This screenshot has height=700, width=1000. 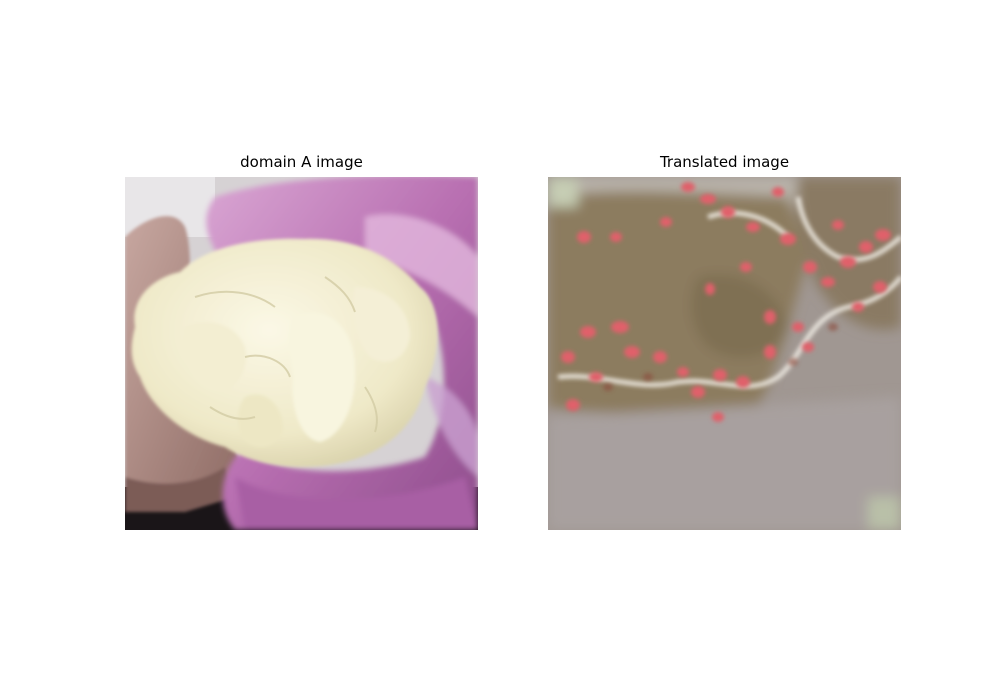 I want to click on panel-title-domain-a: domain A image, so click(x=301, y=162).